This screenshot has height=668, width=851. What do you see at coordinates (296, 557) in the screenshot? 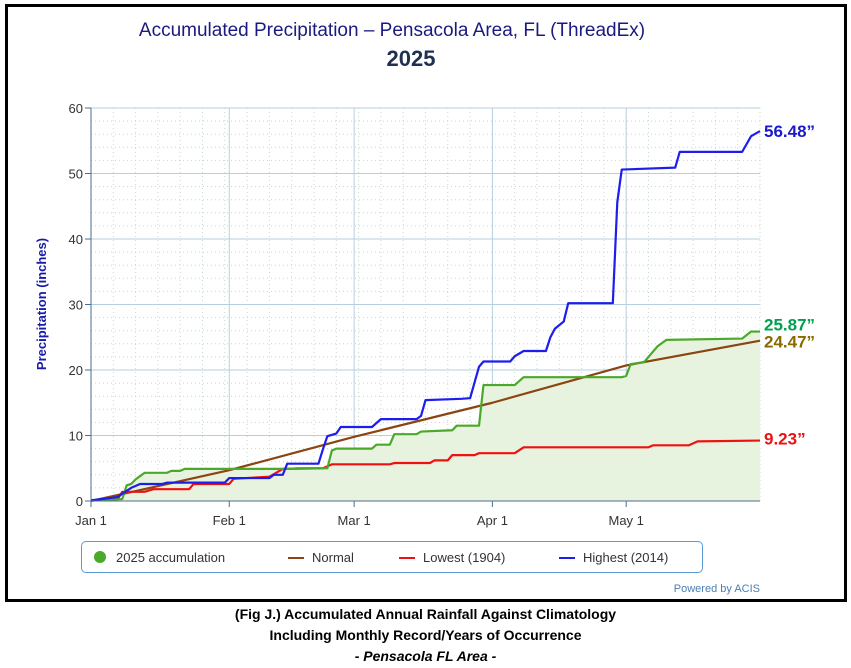
I see `brown-line-icon` at bounding box center [296, 557].